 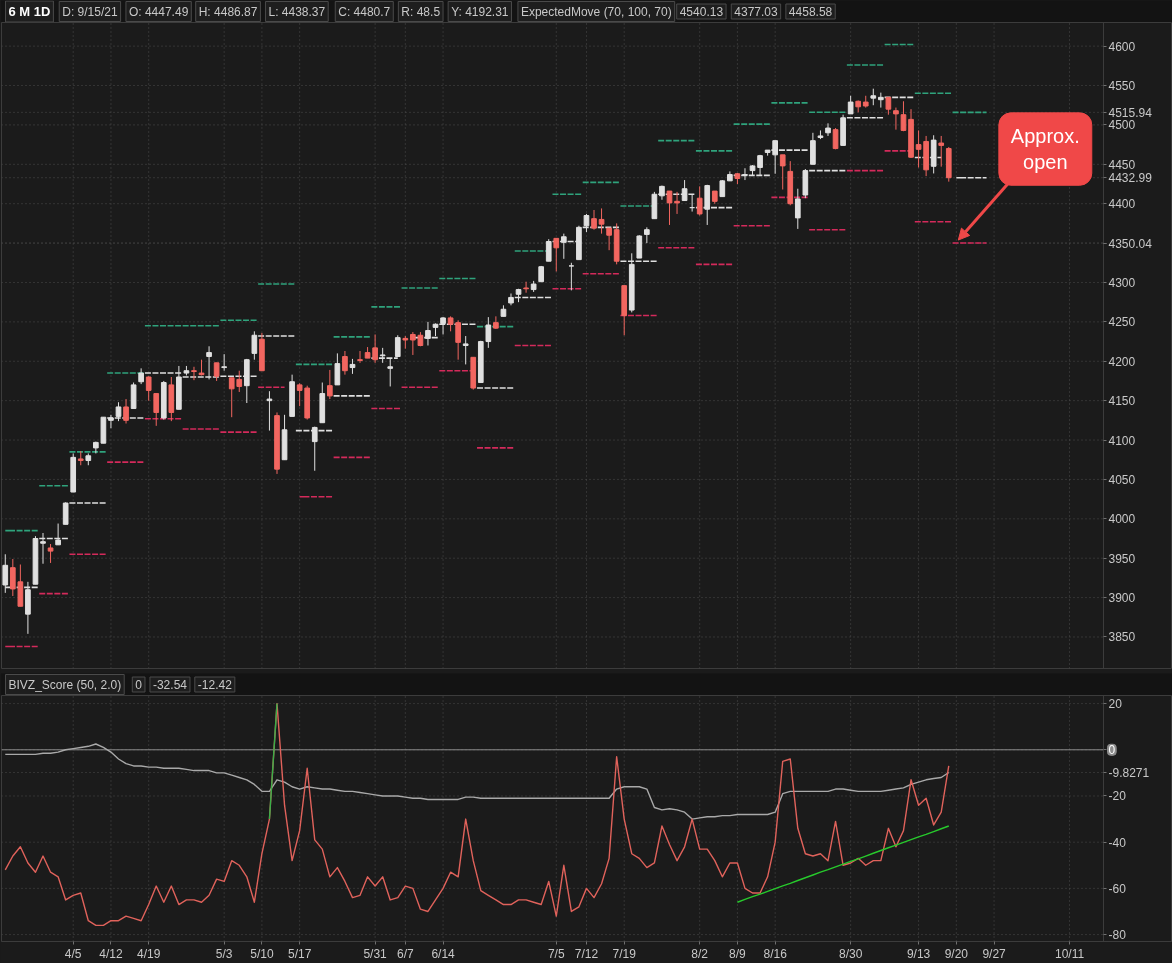 I want to click on y-tick-label: 4600, so click(x=1122, y=46).